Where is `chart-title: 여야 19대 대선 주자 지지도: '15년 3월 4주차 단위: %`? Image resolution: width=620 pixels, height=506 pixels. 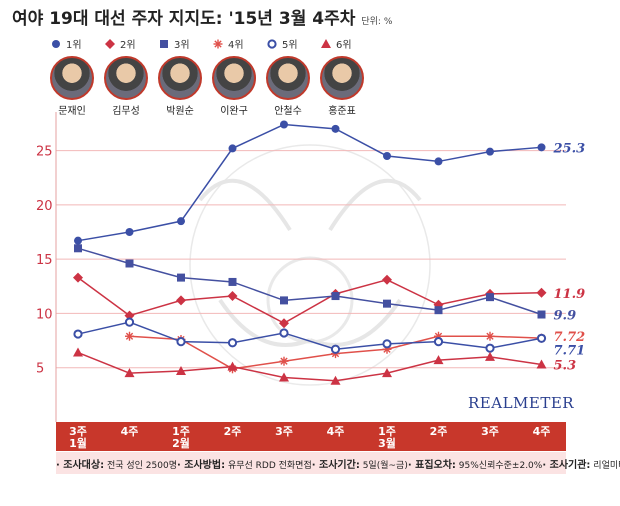
chart-title: 여야 19대 대선 주자 지지도: '15년 3월 4주차 단위: % is located at coordinates (202, 16).